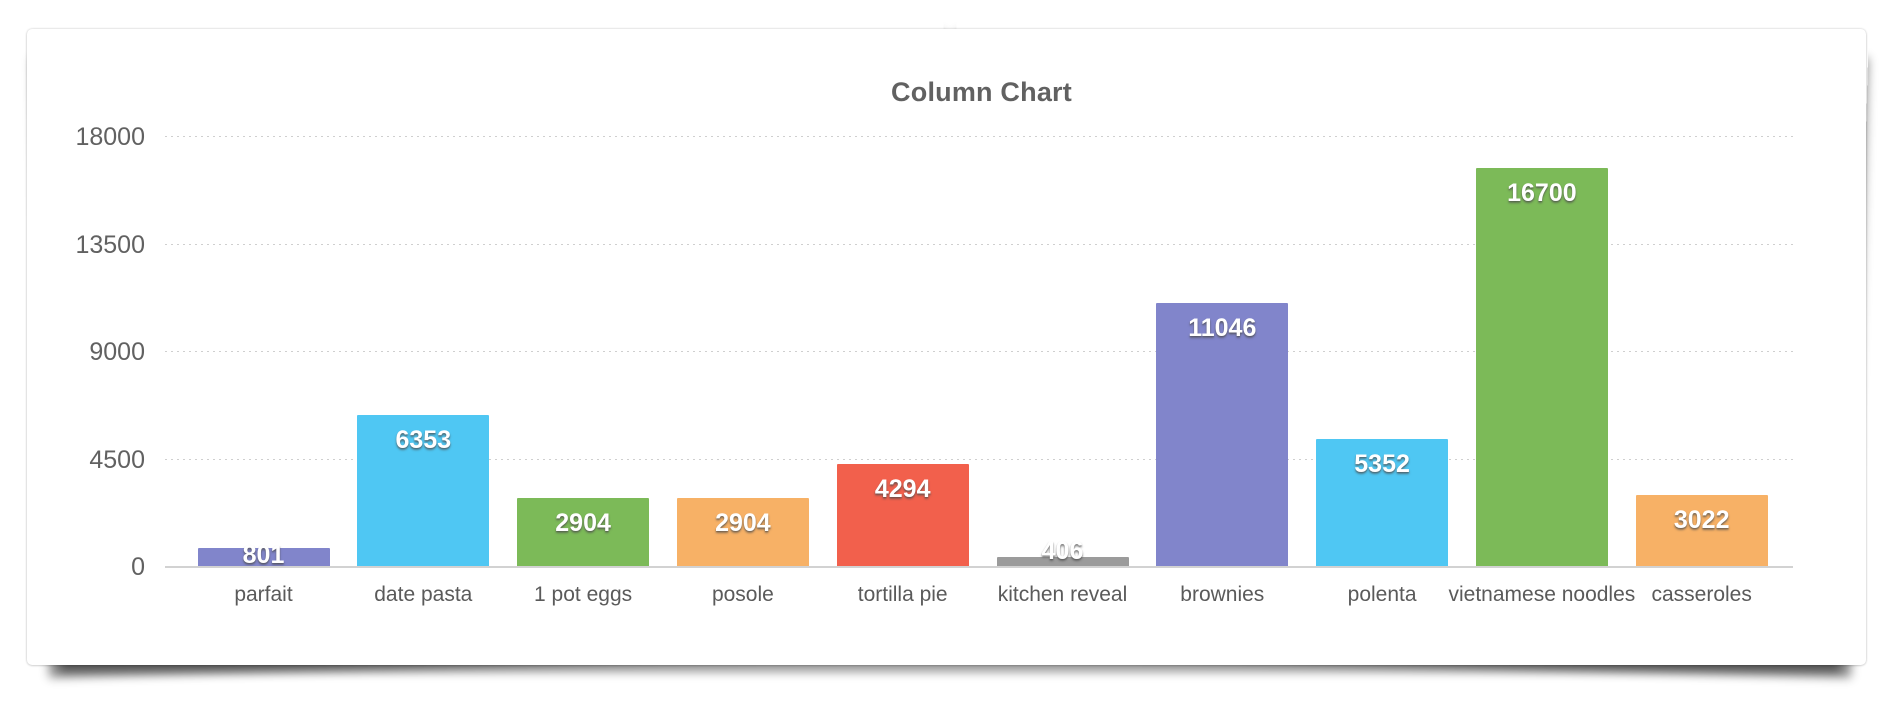 This screenshot has height=716, width=1900. I want to click on x-axis-label: posole, so click(742, 594).